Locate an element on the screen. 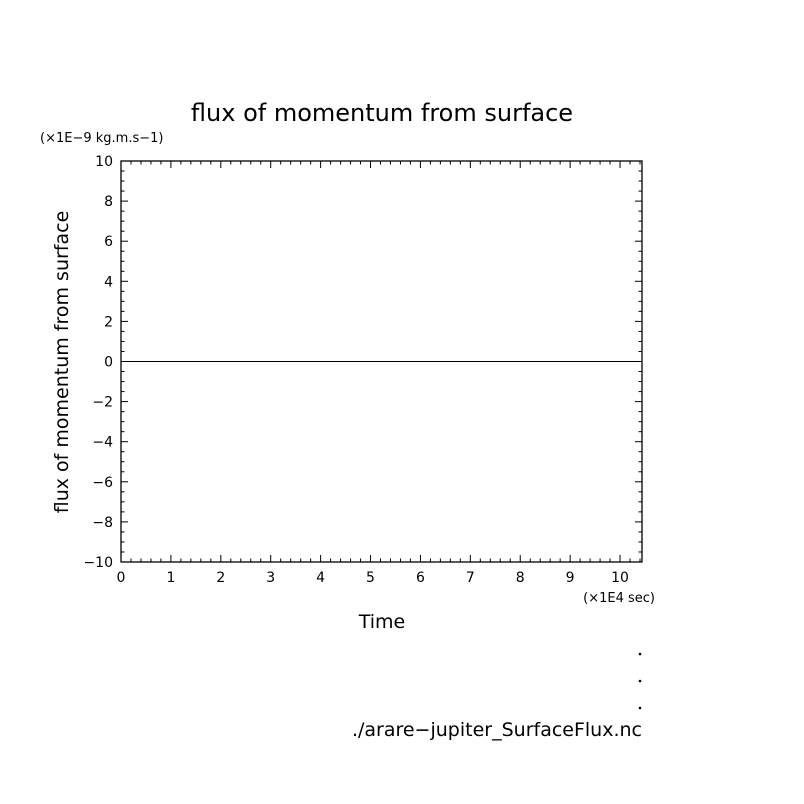  x-tick-label: 9 is located at coordinates (570, 578).